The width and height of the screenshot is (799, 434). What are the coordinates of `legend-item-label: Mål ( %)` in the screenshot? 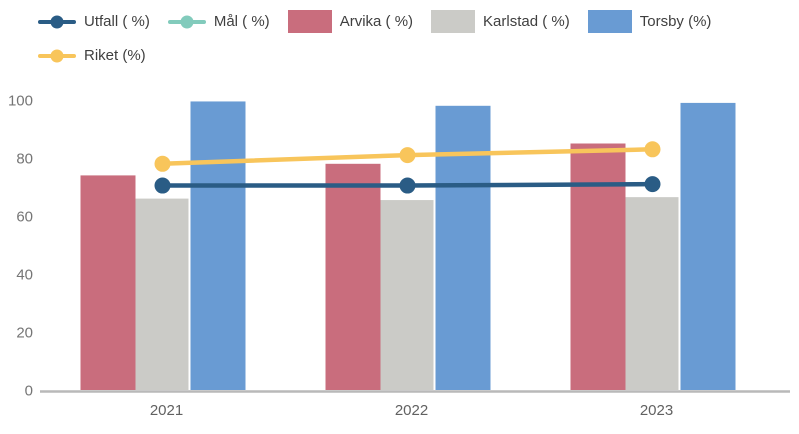 It's located at (241, 21).